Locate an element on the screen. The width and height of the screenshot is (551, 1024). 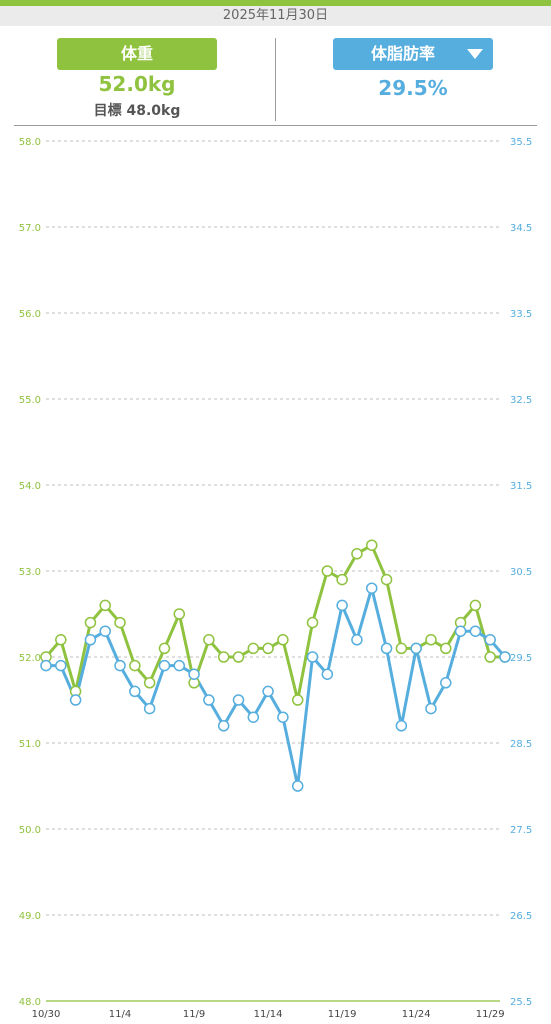
date-label: 2025年11月30日 is located at coordinates (275, 15).